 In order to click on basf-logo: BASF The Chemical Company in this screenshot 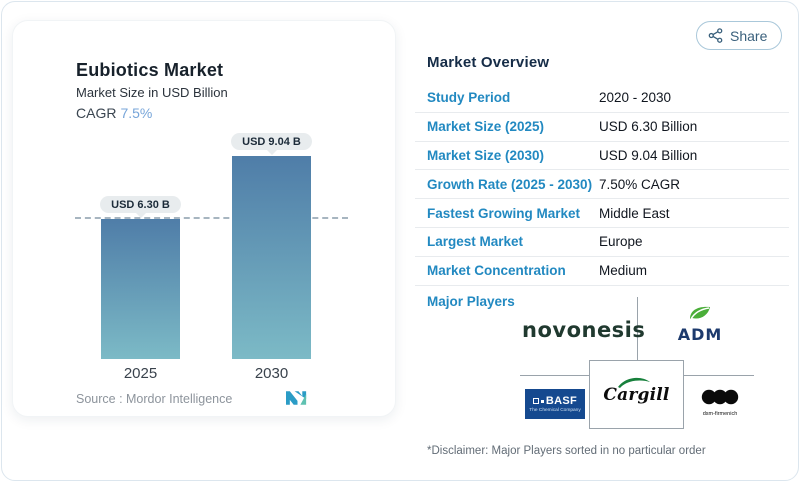, I will do `click(555, 404)`.